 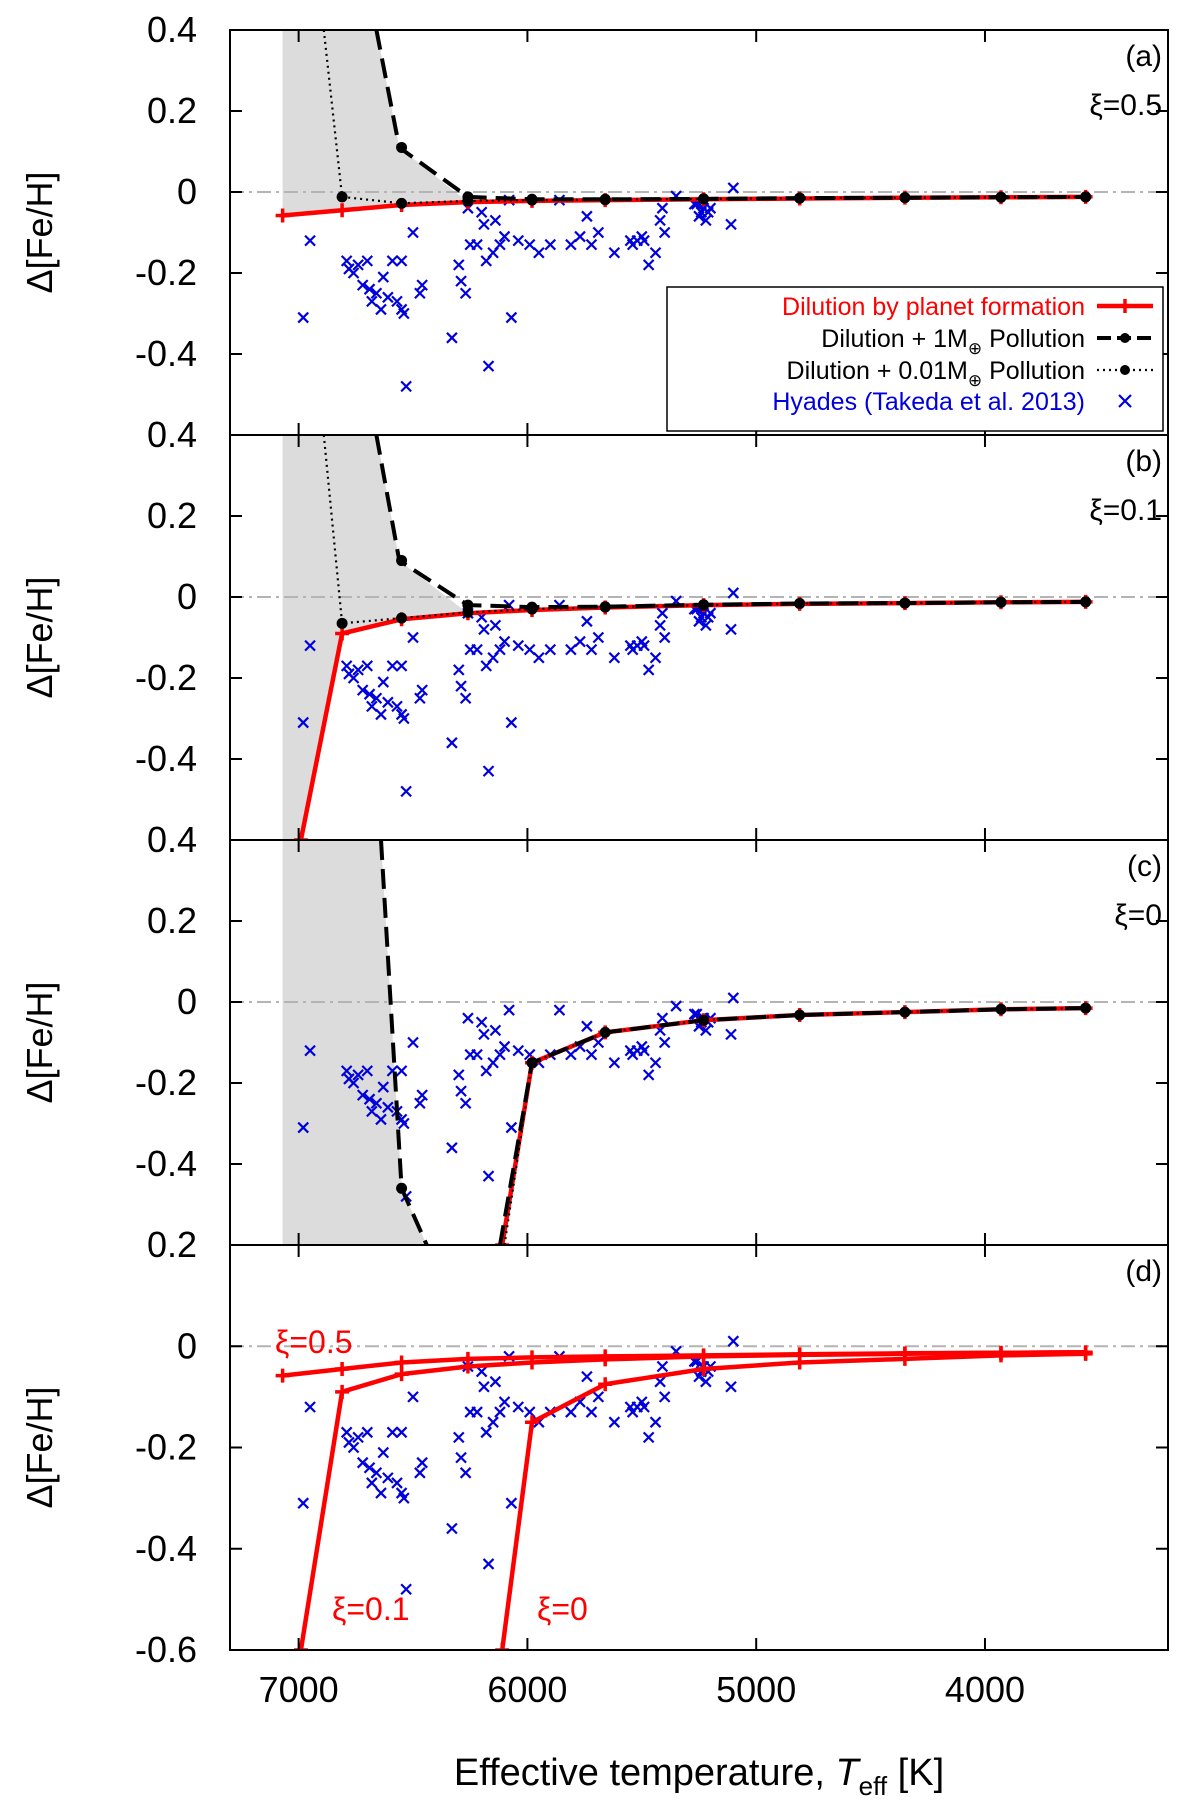 I want to click on x-tick-label: 5000, so click(x=756, y=1689).